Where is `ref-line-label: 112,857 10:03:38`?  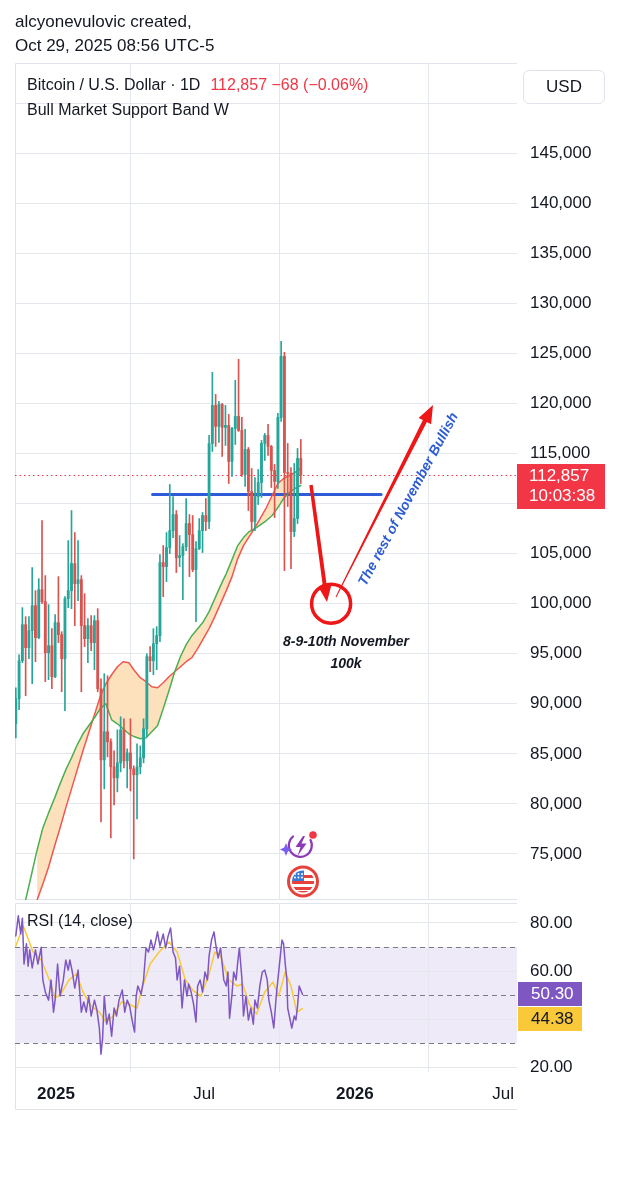 ref-line-label: 112,857 10:03:38 is located at coordinates (562, 485).